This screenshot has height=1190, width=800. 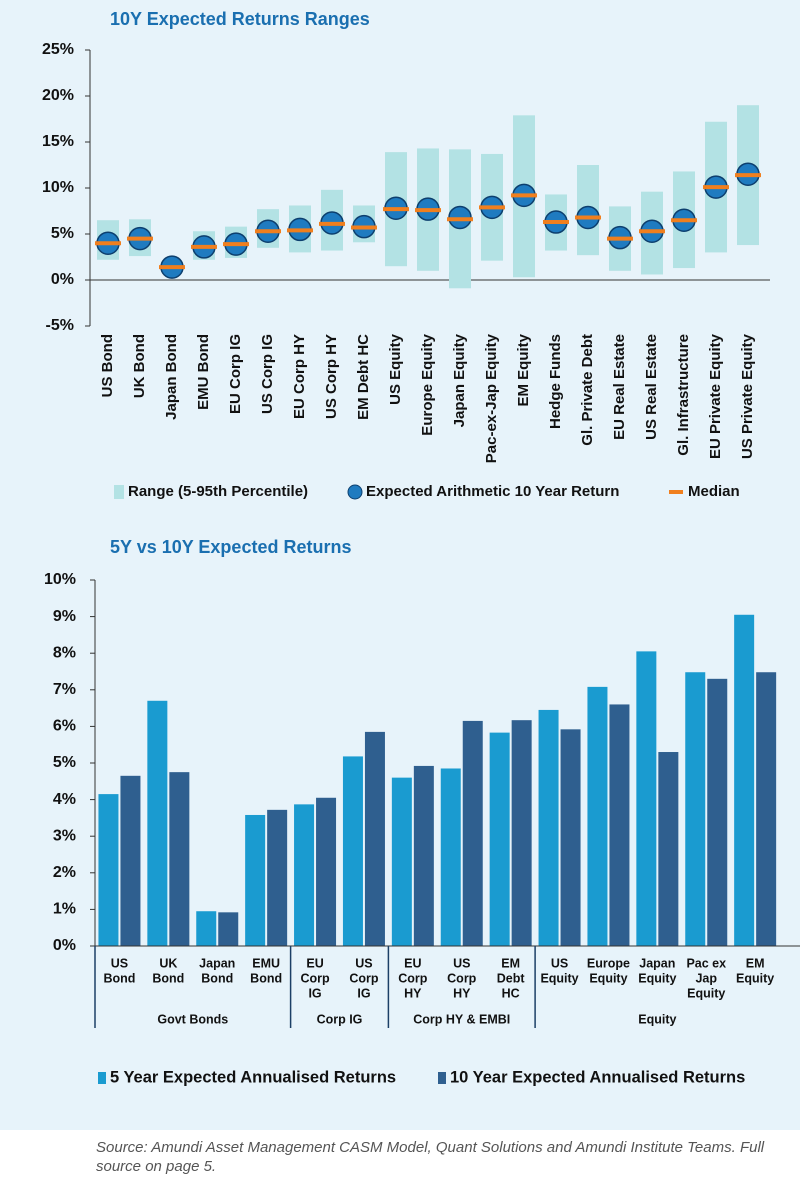 I want to click on x-tick-label: EU Private Equity, so click(x=715, y=396).